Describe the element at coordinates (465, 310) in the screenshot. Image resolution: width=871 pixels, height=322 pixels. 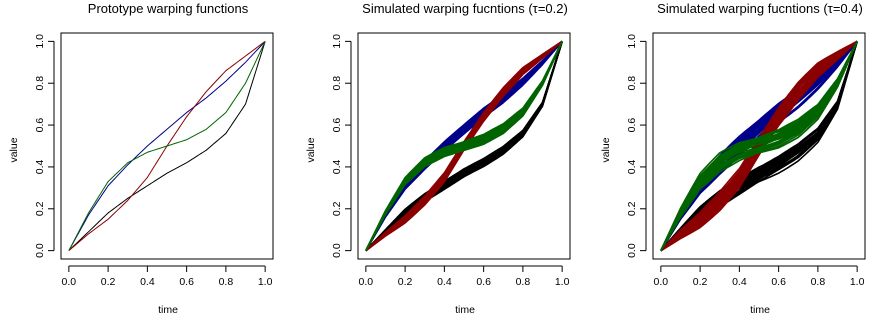
I see `panel-2-xlabel: time` at that location.